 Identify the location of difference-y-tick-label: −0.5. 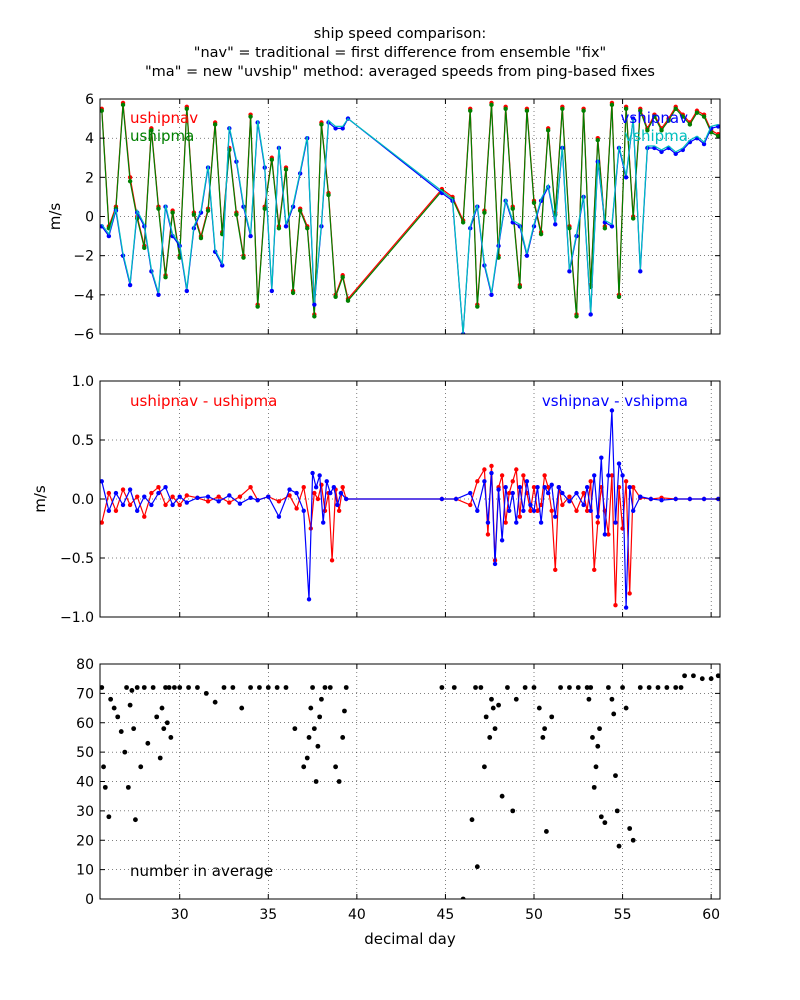
(77, 559).